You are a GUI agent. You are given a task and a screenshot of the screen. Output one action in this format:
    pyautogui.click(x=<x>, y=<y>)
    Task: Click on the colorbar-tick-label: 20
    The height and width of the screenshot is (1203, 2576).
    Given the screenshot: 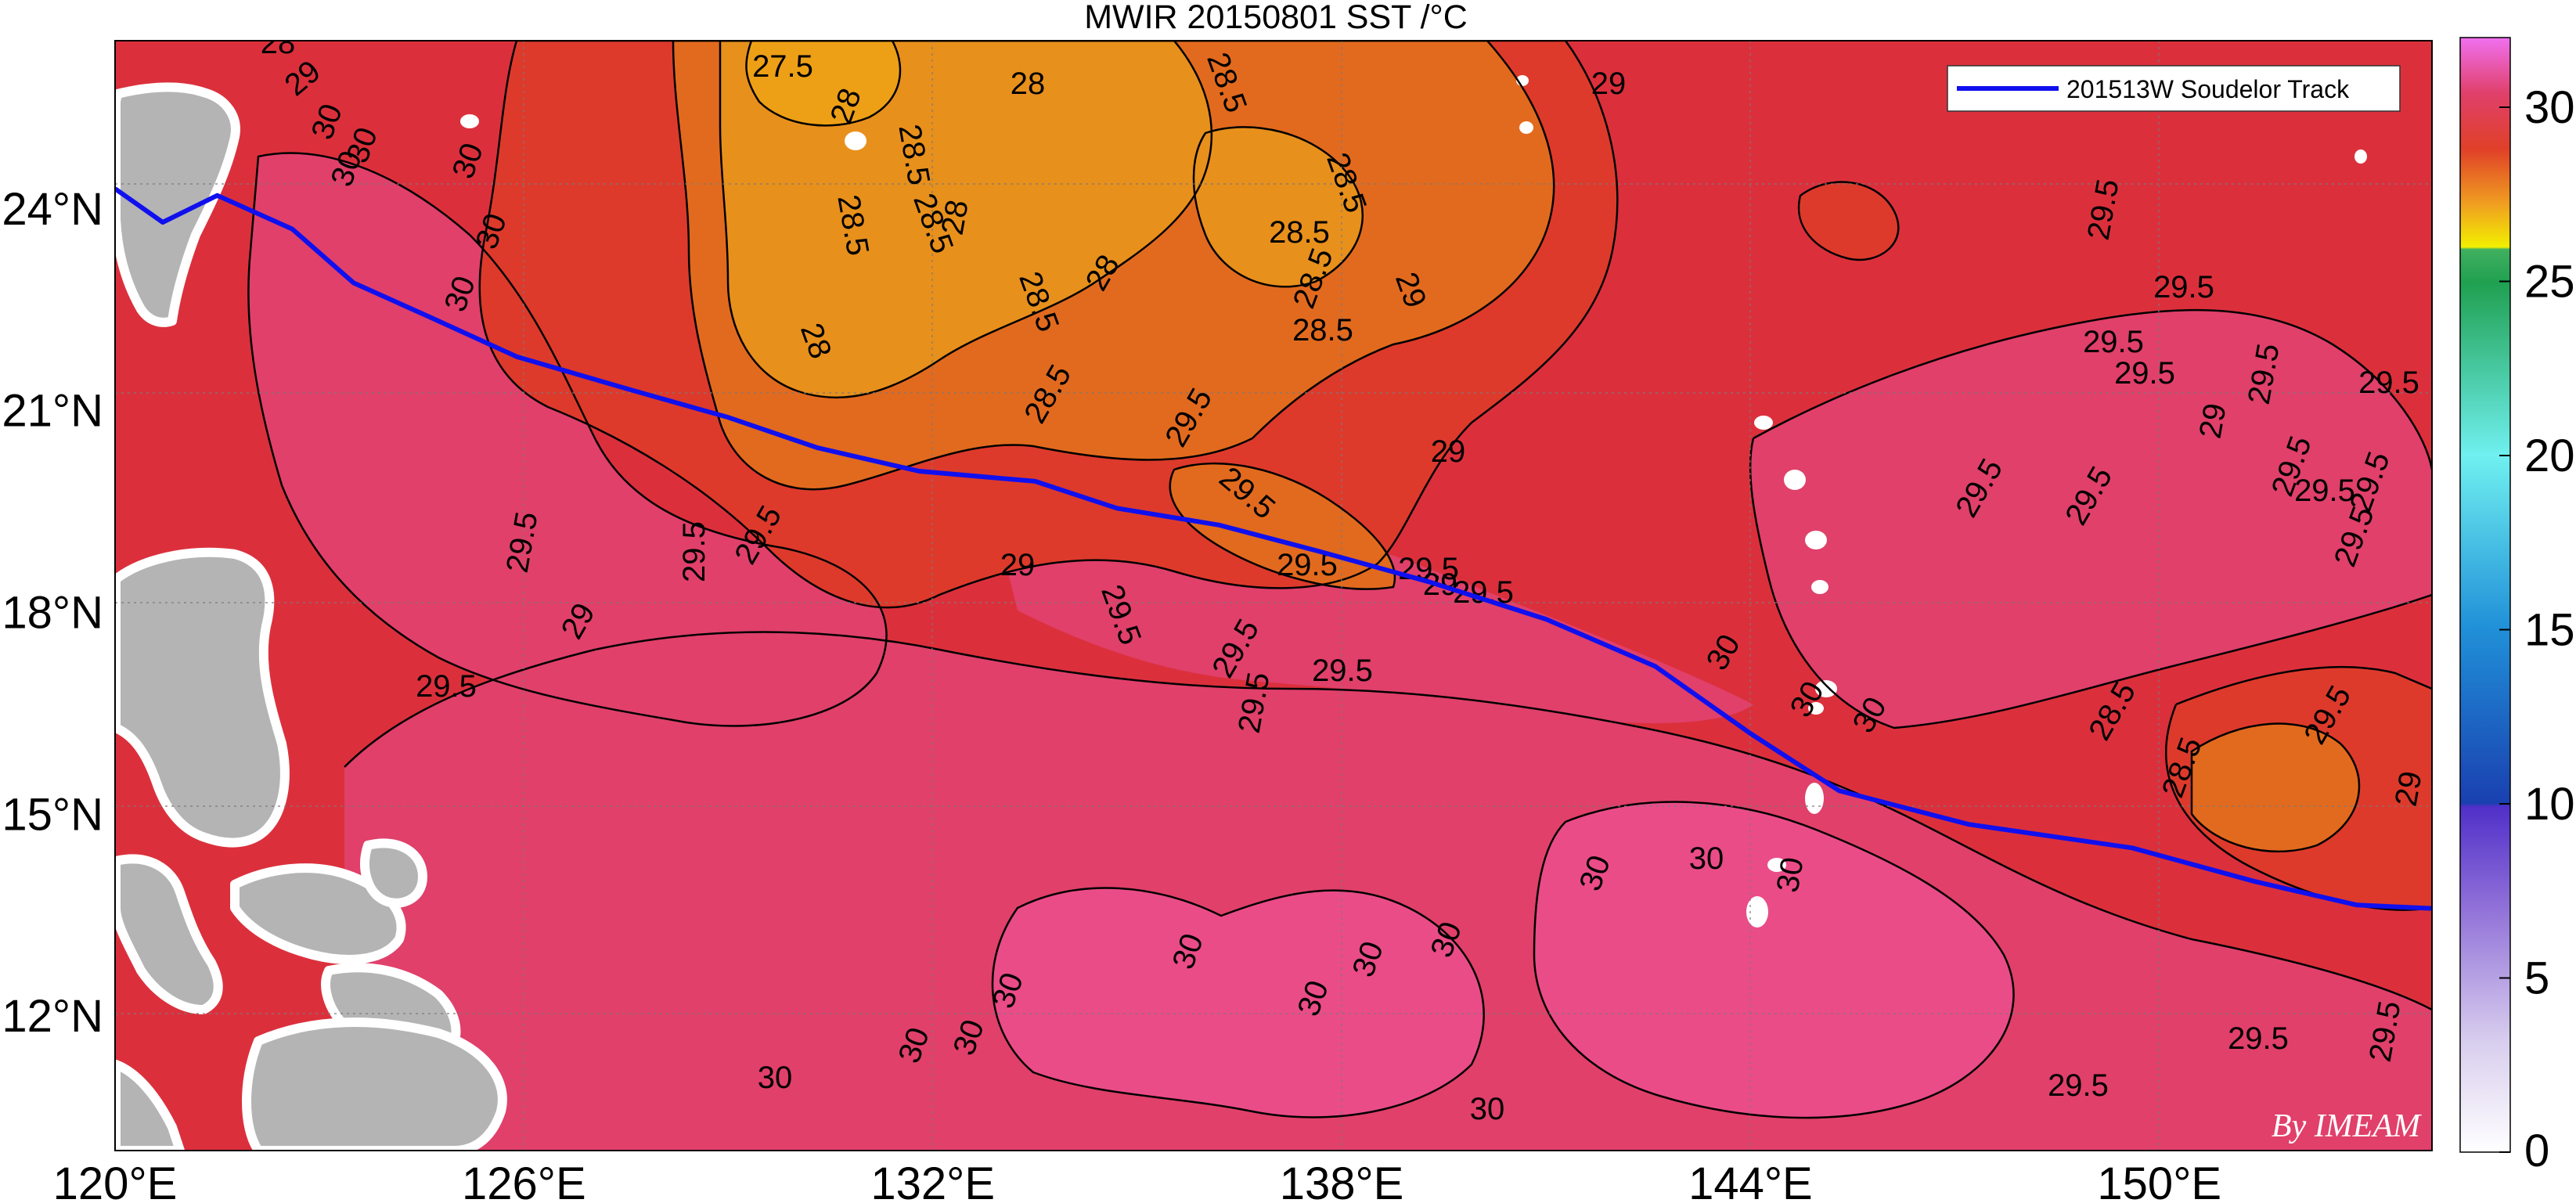 What is the action you would take?
    pyautogui.click(x=2549, y=455)
    